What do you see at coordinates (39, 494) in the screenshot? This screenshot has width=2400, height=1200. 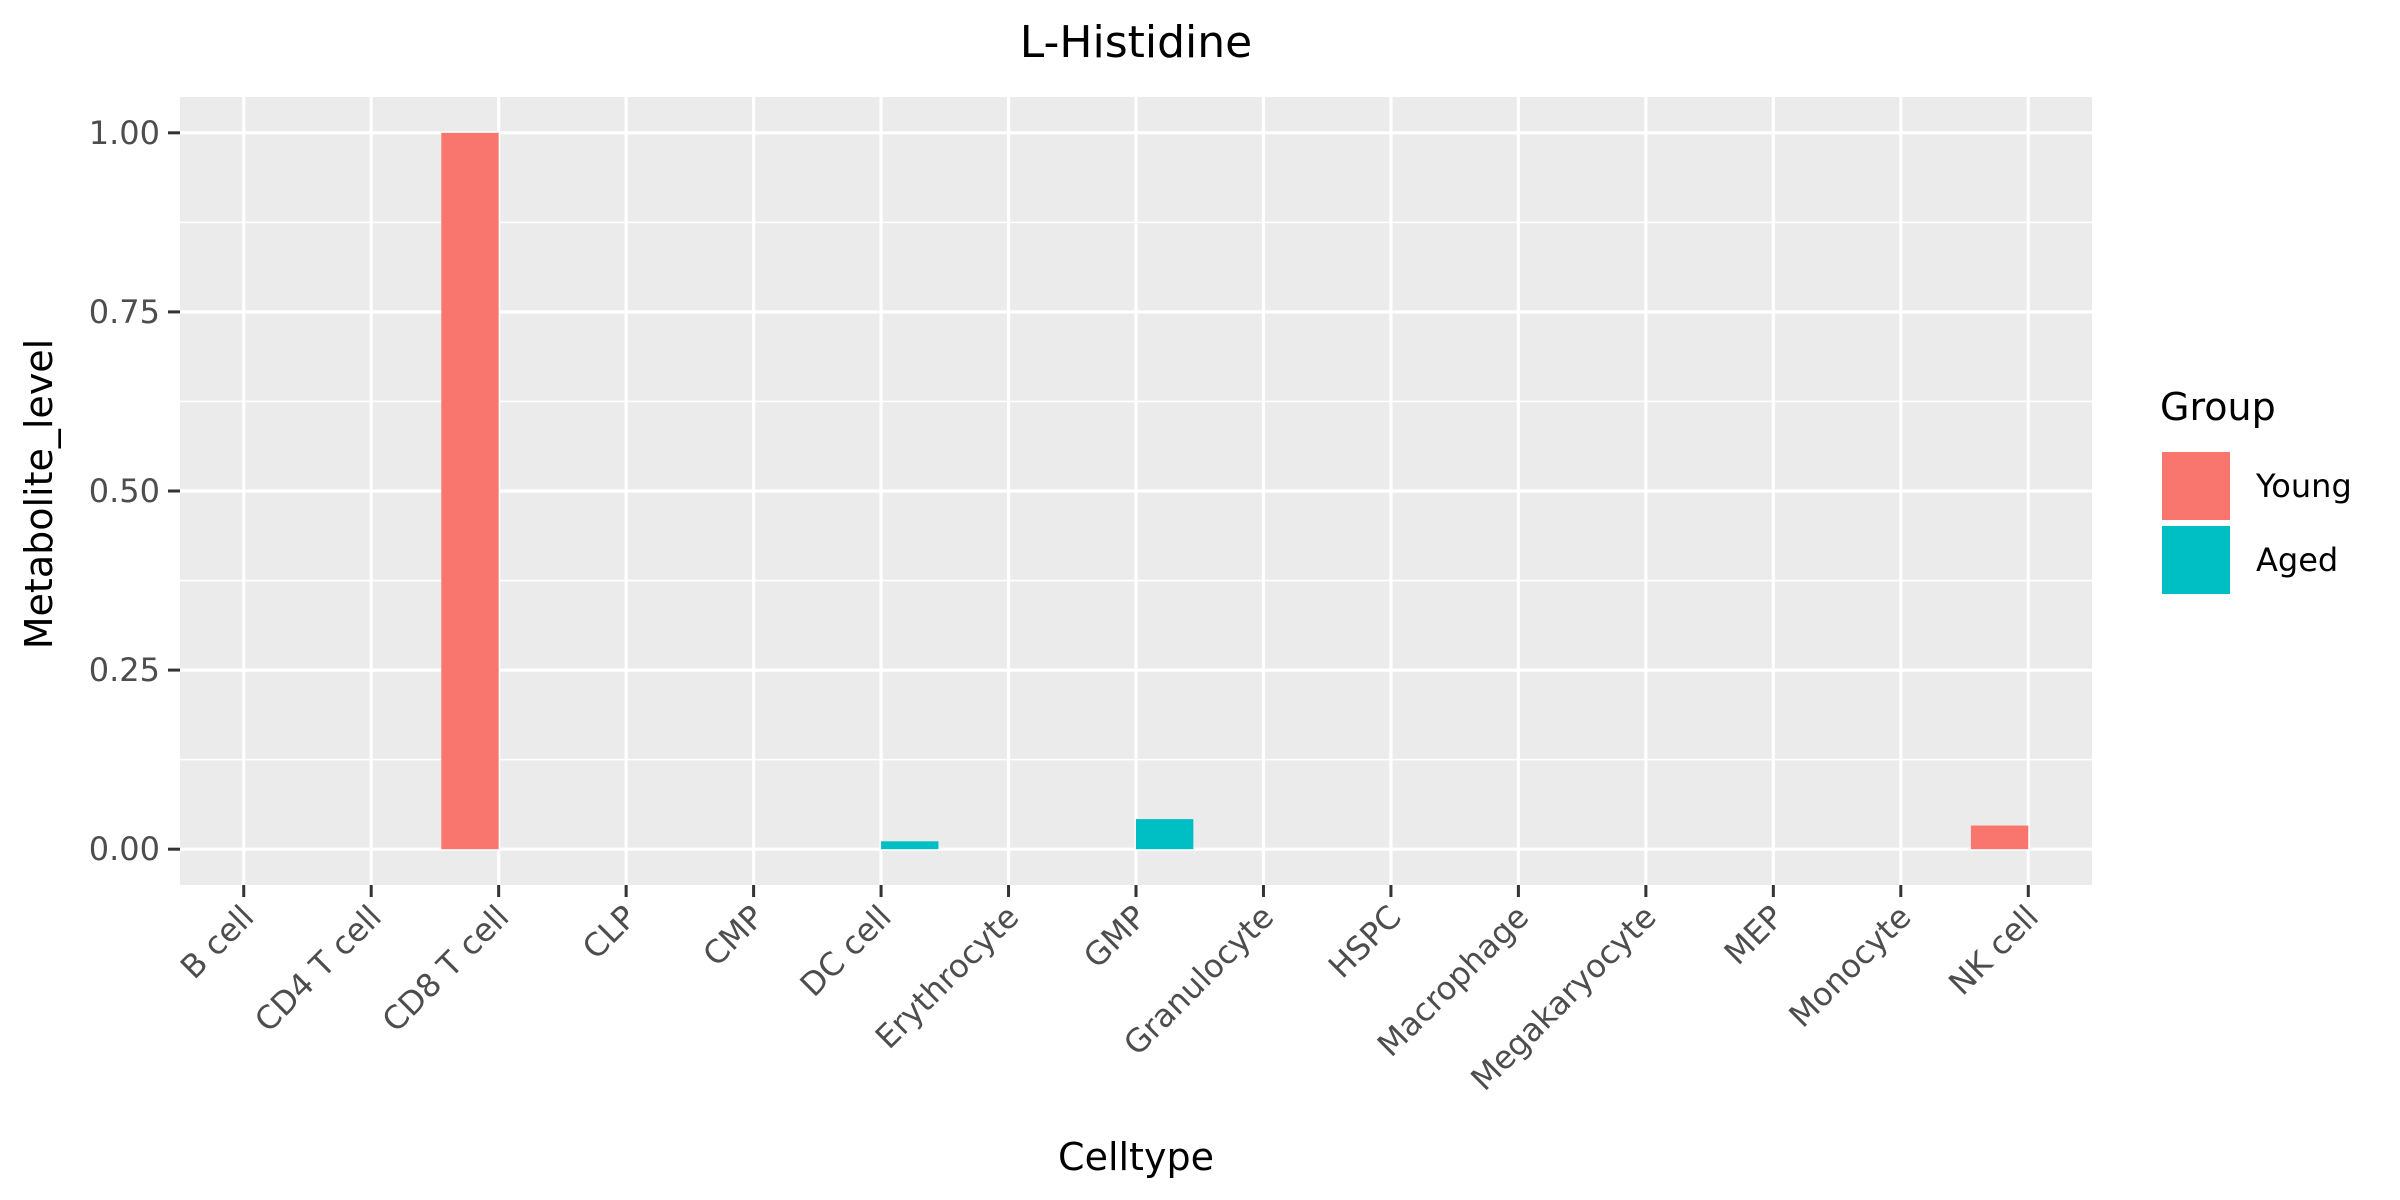 I see `y-axis-title: Metabolite_level` at bounding box center [39, 494].